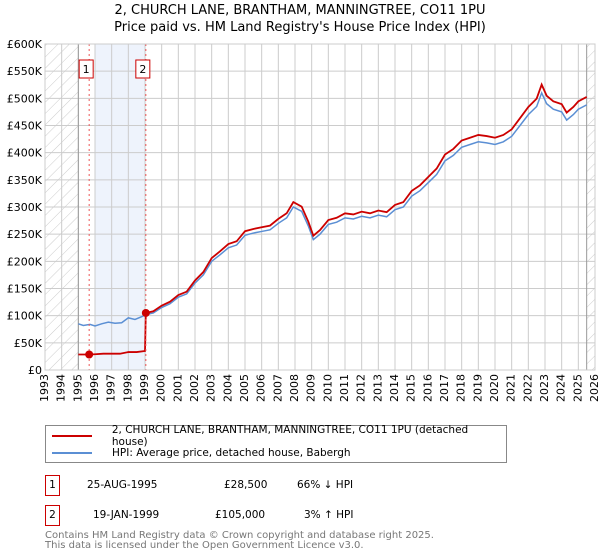  What do you see at coordinates (277, 388) in the screenshot?
I see `x-tick-label: 2007` at bounding box center [277, 388].